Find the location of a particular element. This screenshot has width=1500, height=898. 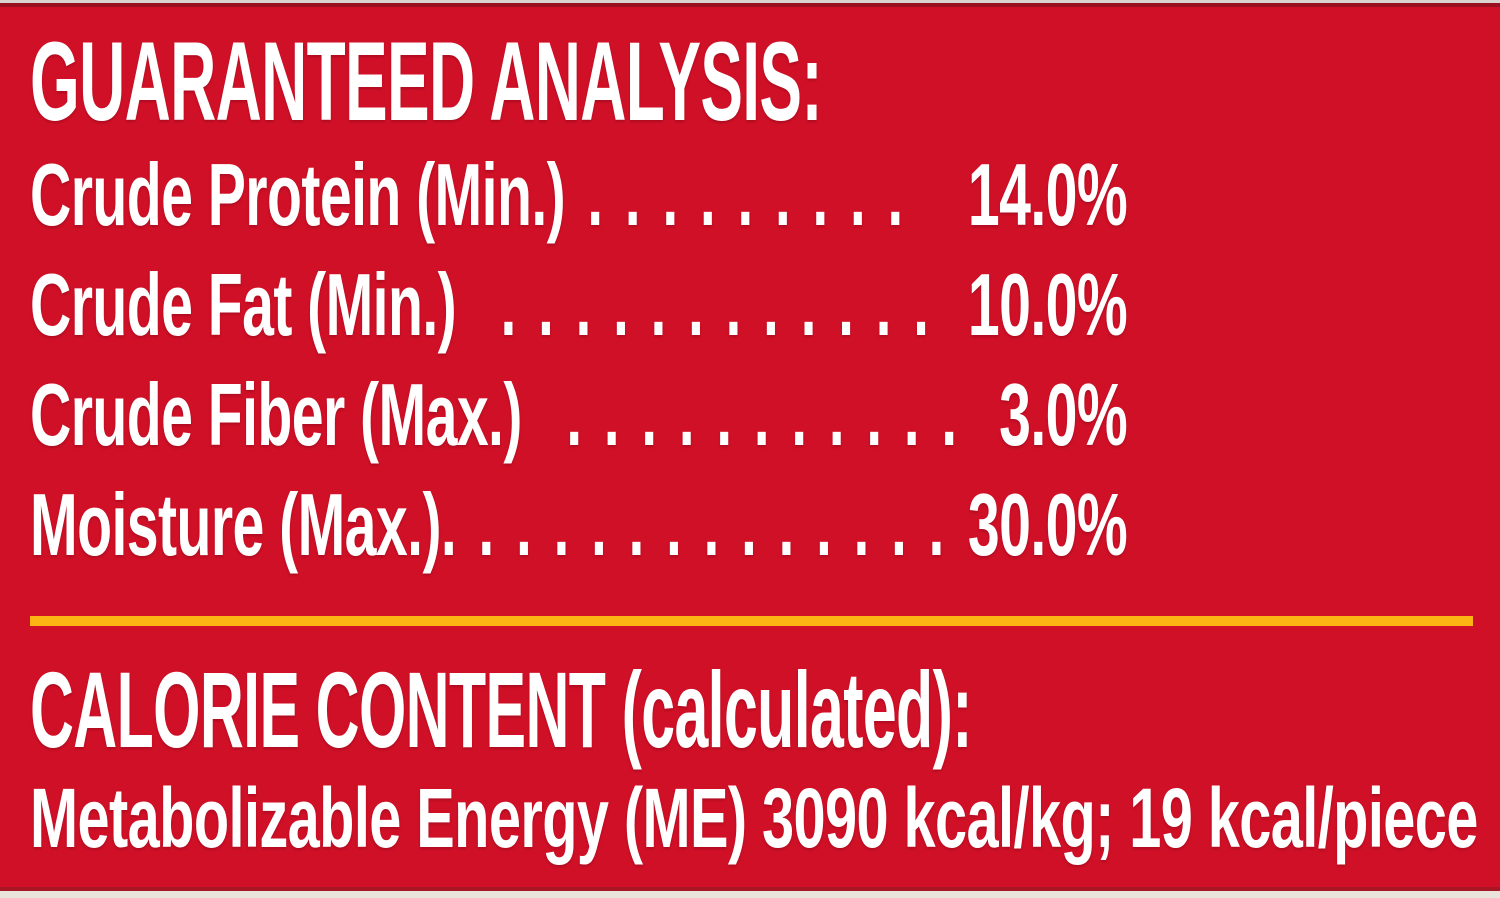

yellow-divider-line is located at coordinates (751, 621).